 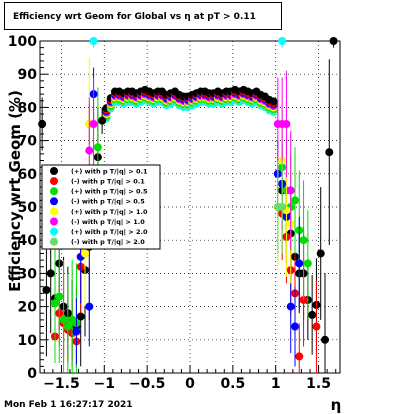 What do you see at coordinates (22, 42) in the screenshot?
I see `y-tick-label: 100` at bounding box center [22, 42].